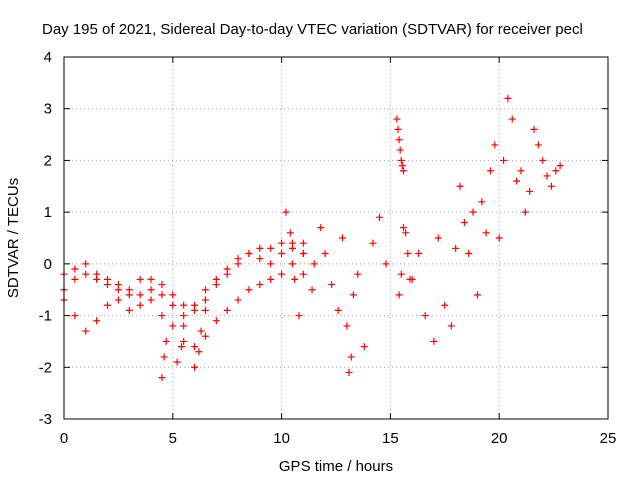 Image resolution: width=640 pixels, height=480 pixels. I want to click on y-tick-label: 4, so click(48, 57).